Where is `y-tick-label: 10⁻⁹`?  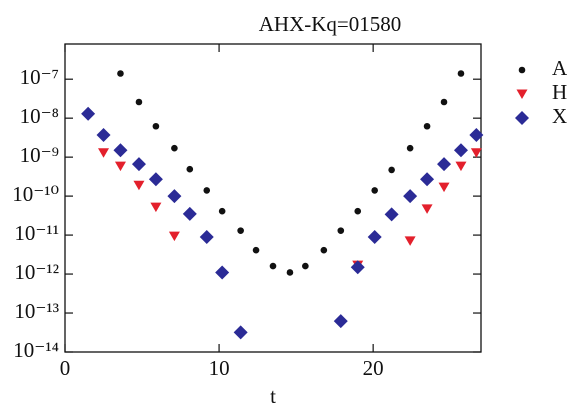 y-tick-label: 10⁻⁹ is located at coordinates (39, 155).